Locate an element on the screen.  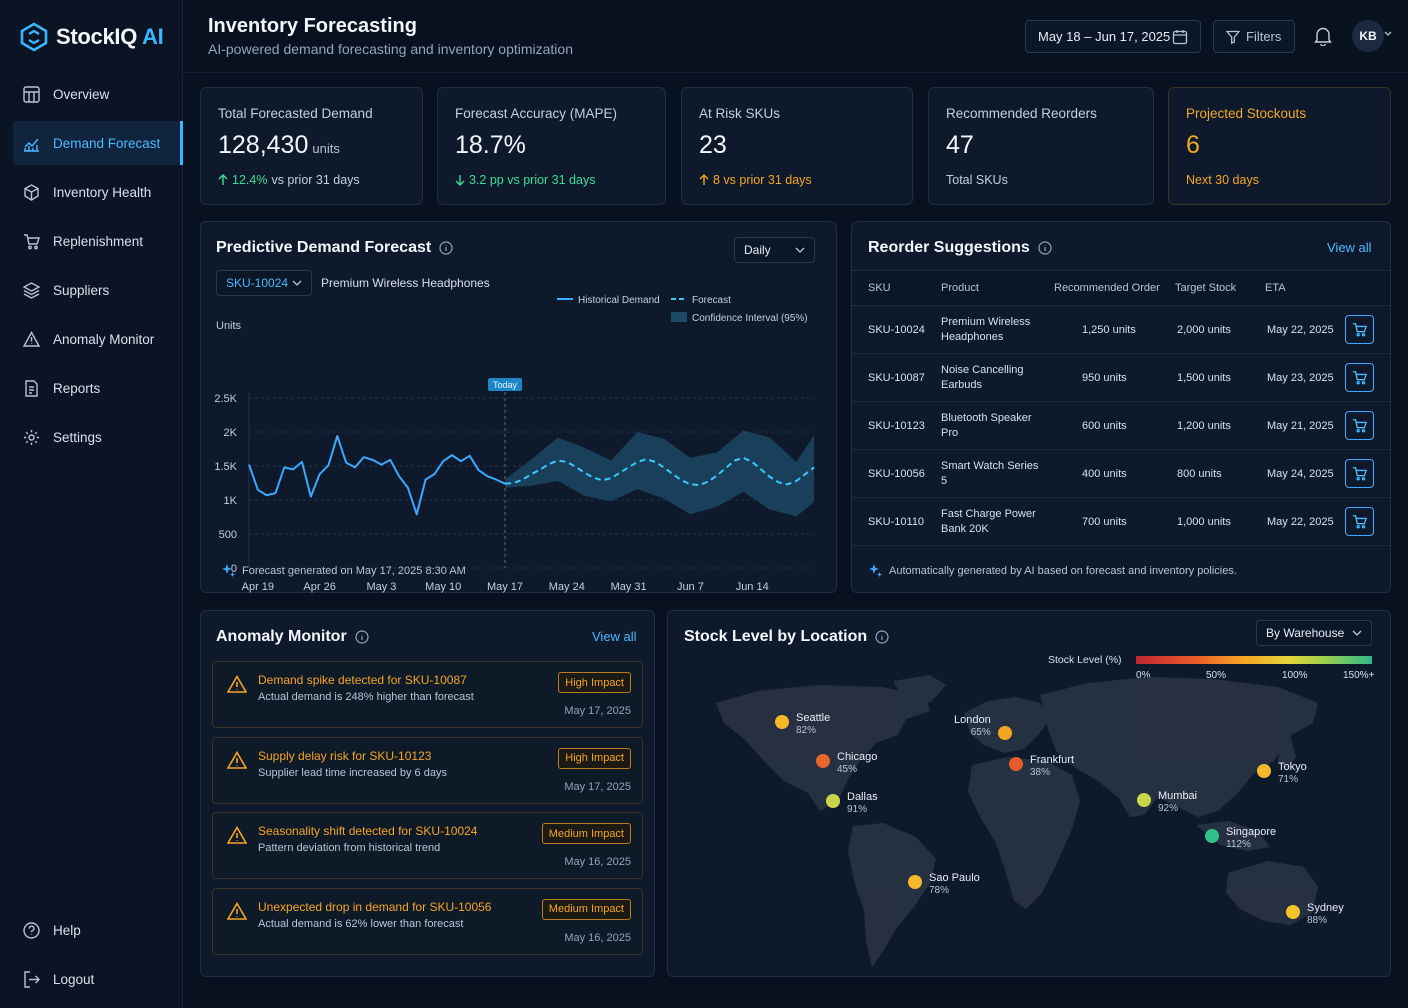
sku-select: SKU-10024 is located at coordinates (264, 283).